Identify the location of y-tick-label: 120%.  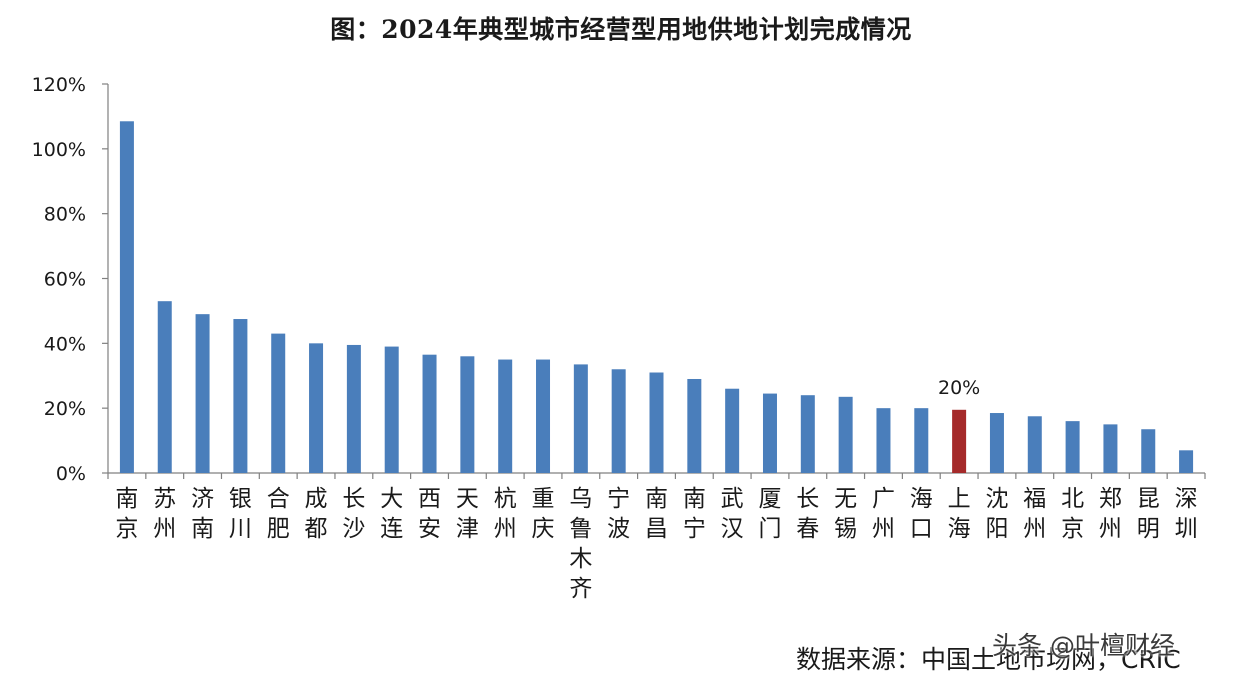
(59, 85).